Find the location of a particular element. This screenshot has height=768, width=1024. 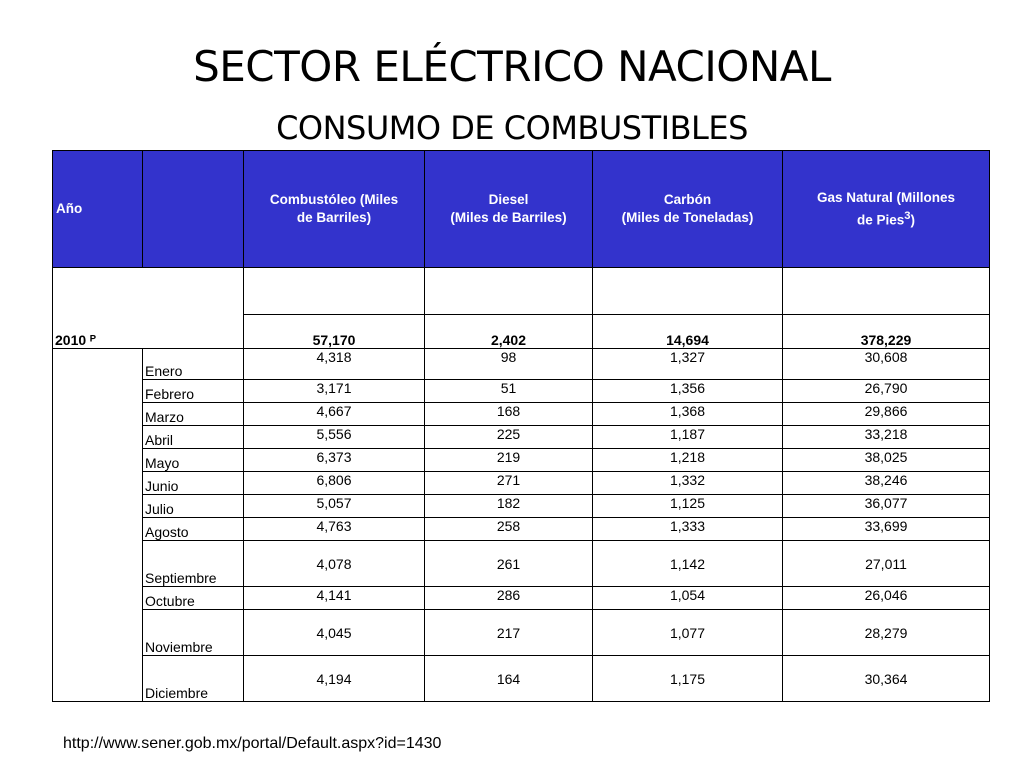

table-row: Septiembre 4,078 261 1,142 27,011 is located at coordinates (521, 563).